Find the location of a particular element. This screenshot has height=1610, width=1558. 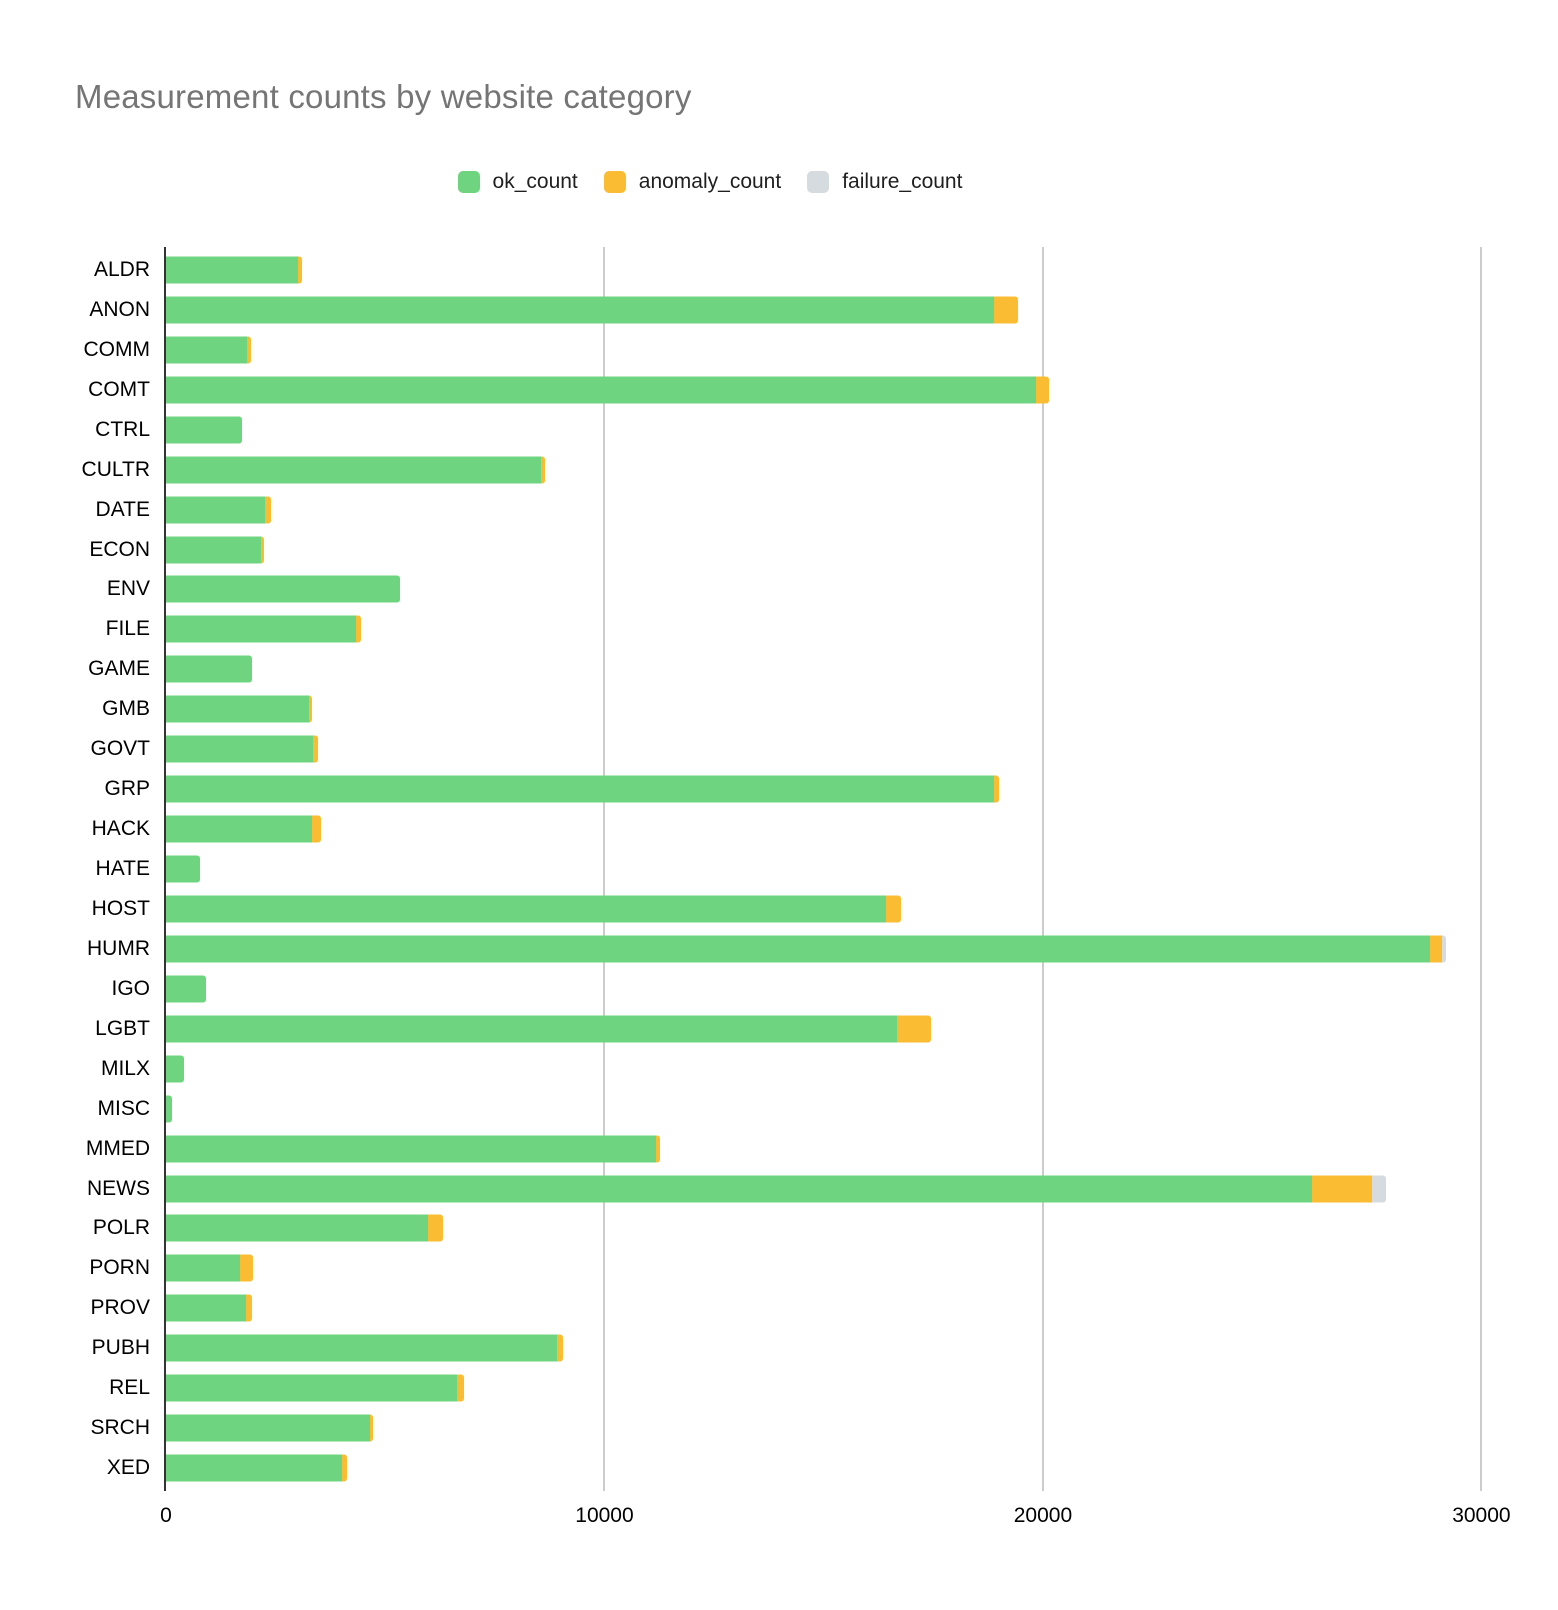

y-axis-label: REL is located at coordinates (129, 1388).